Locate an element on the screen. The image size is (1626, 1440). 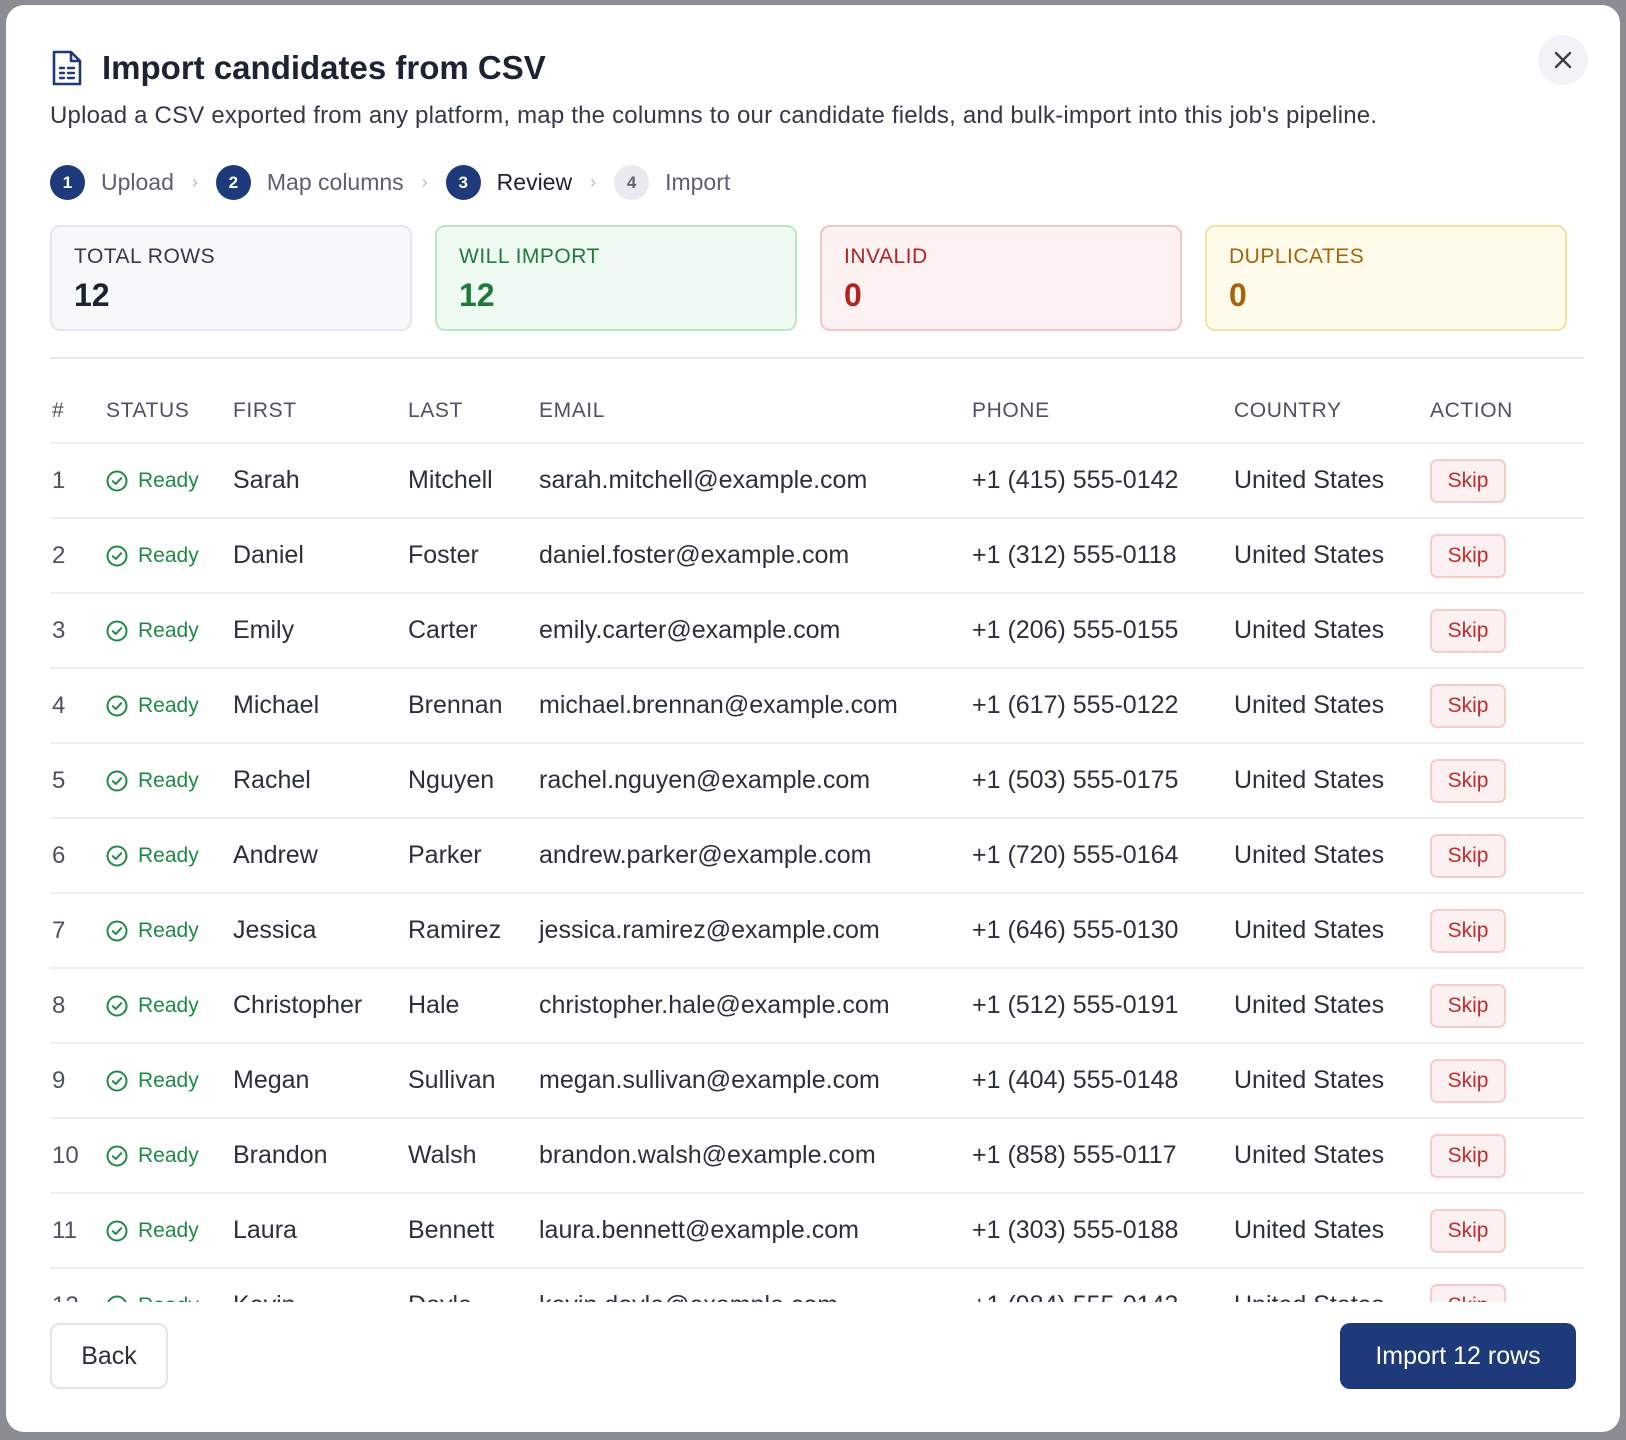
step-number: 1 is located at coordinates (67, 182).